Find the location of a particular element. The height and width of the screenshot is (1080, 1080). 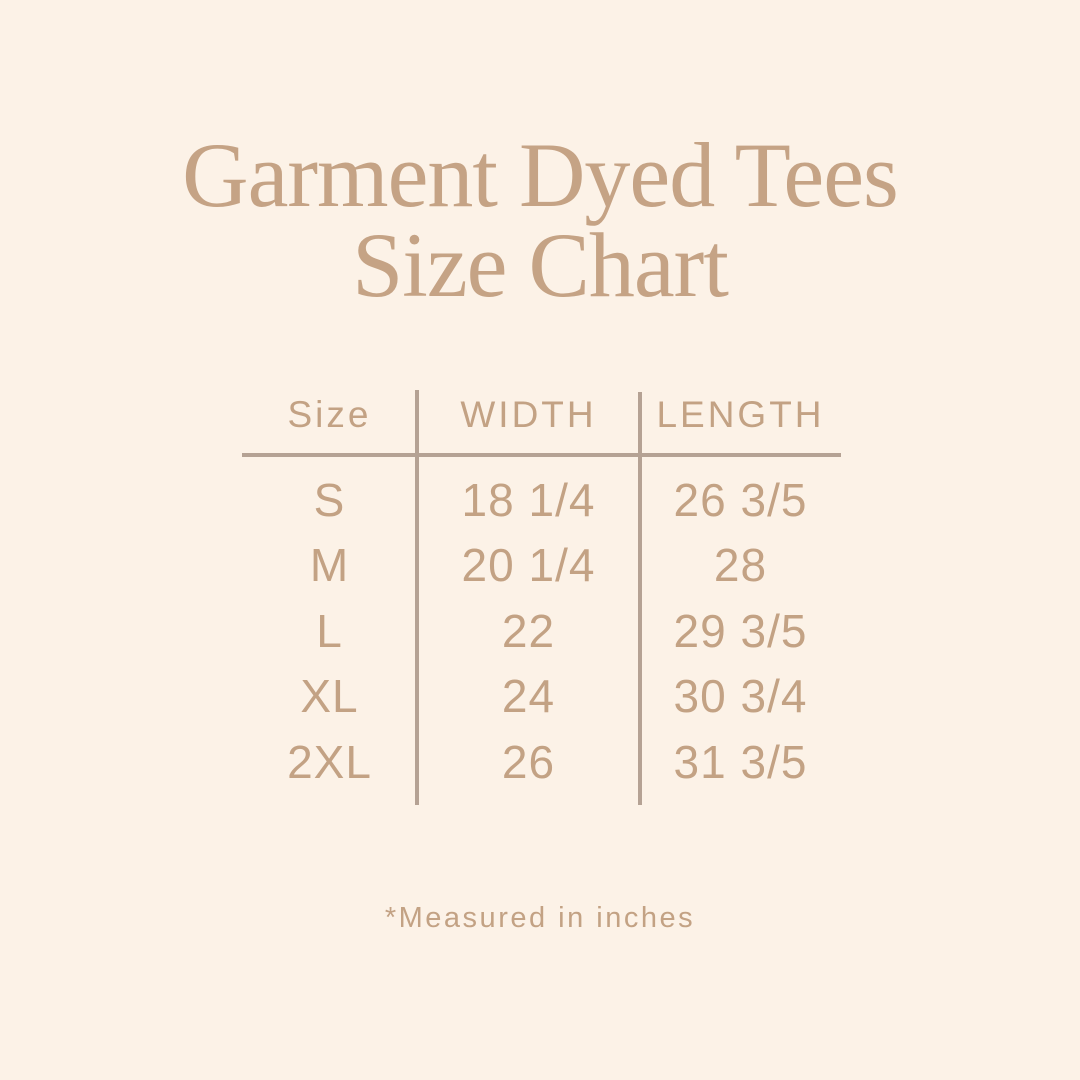

row-2xl-length: 31 3/5 is located at coordinates (740, 761).